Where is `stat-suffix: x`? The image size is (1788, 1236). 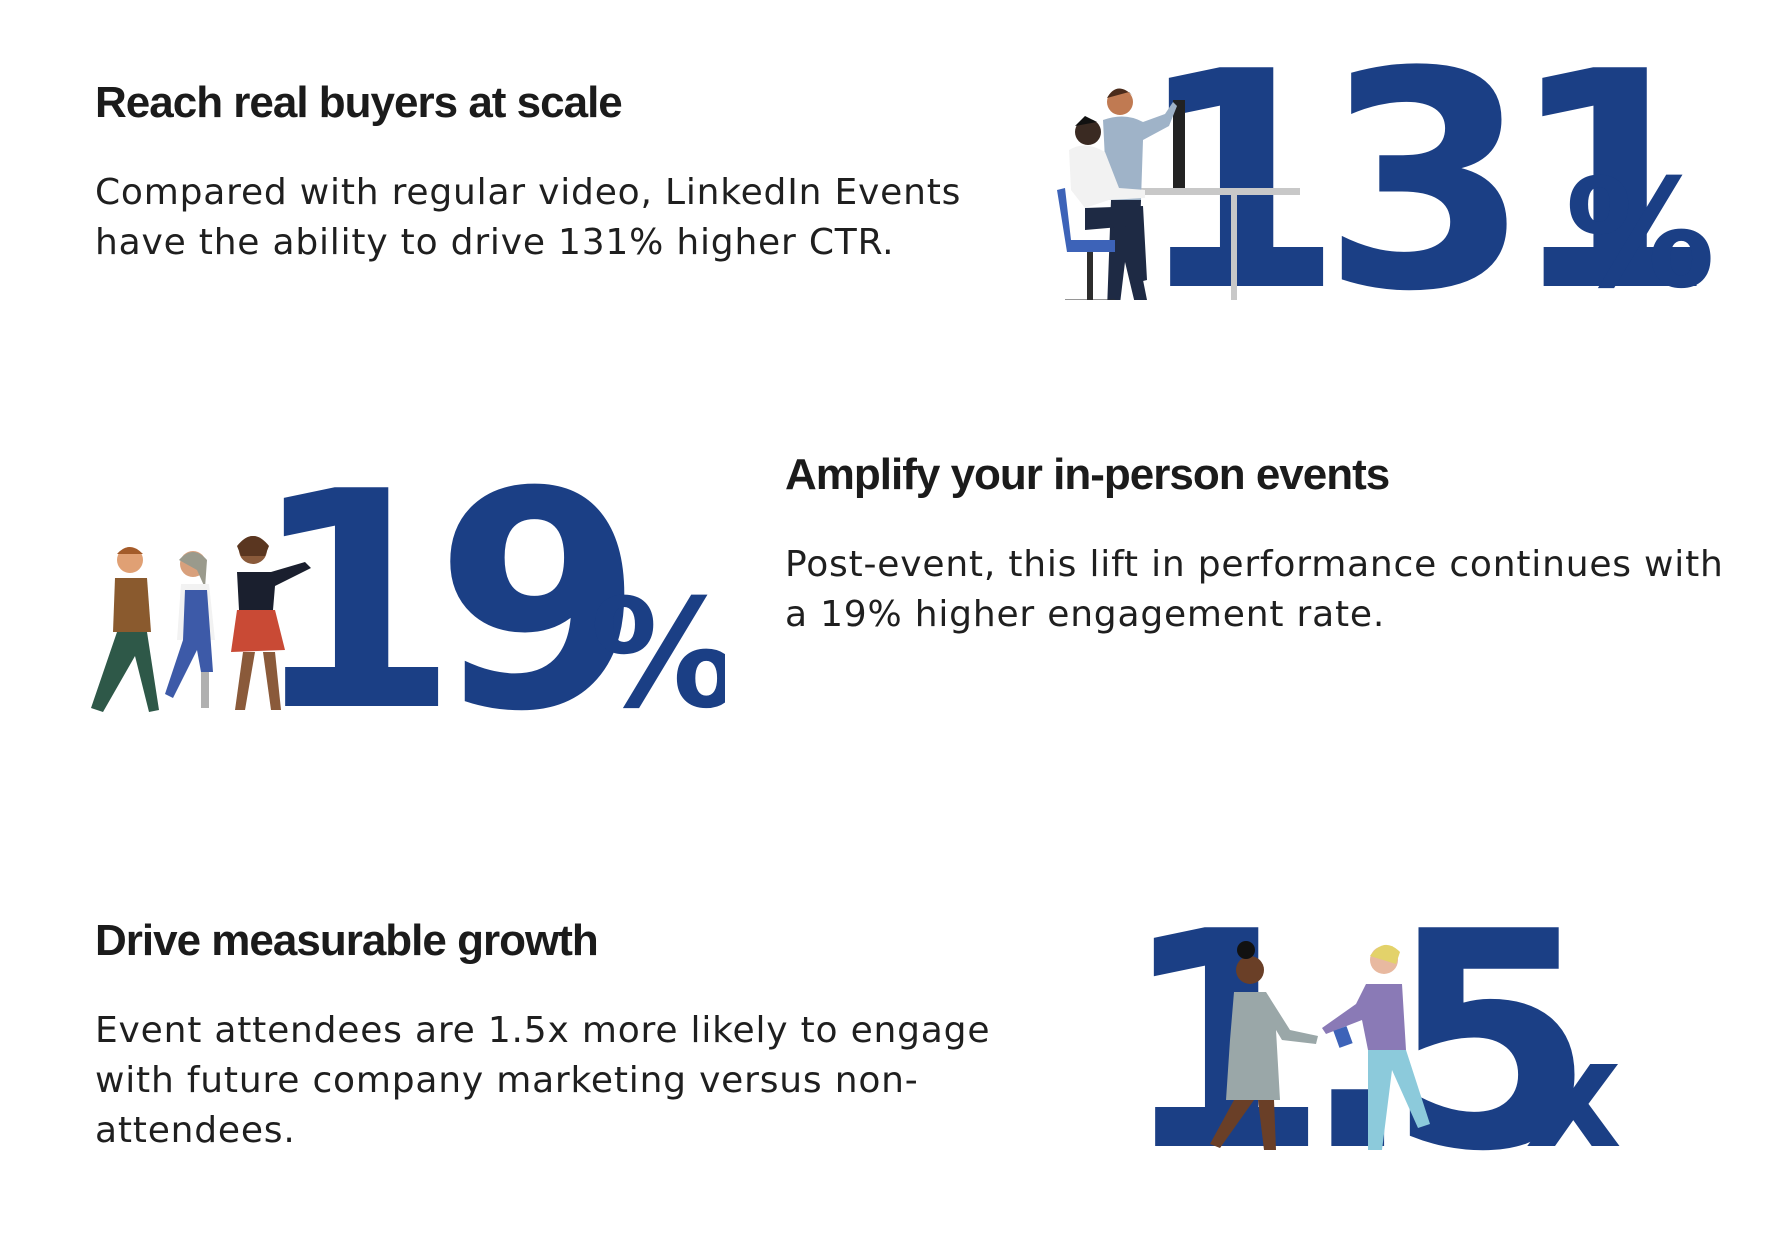 stat-suffix: x is located at coordinates (1573, 1084).